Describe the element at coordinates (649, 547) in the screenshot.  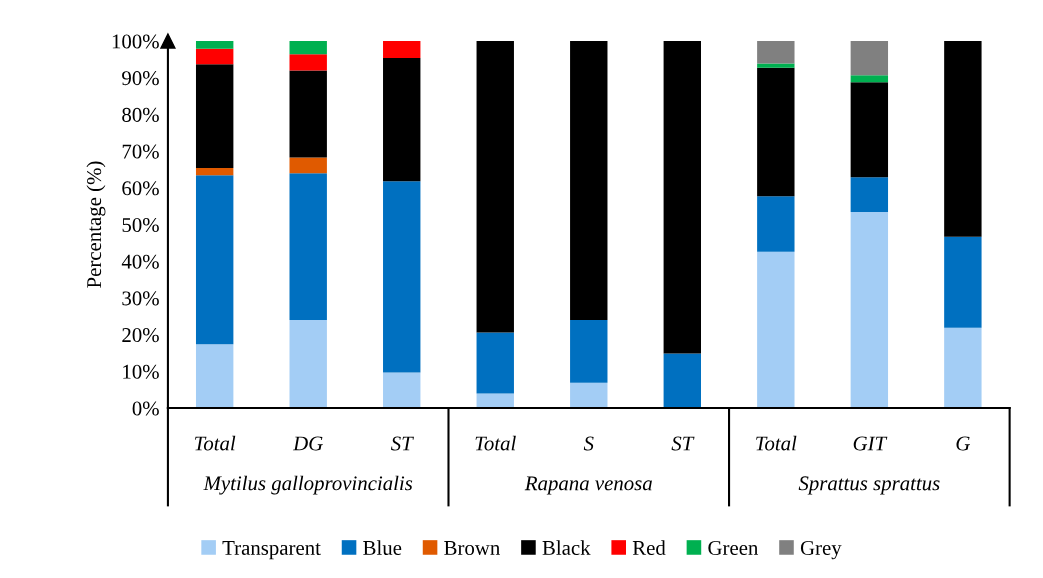
I see `legend-label: Red` at that location.